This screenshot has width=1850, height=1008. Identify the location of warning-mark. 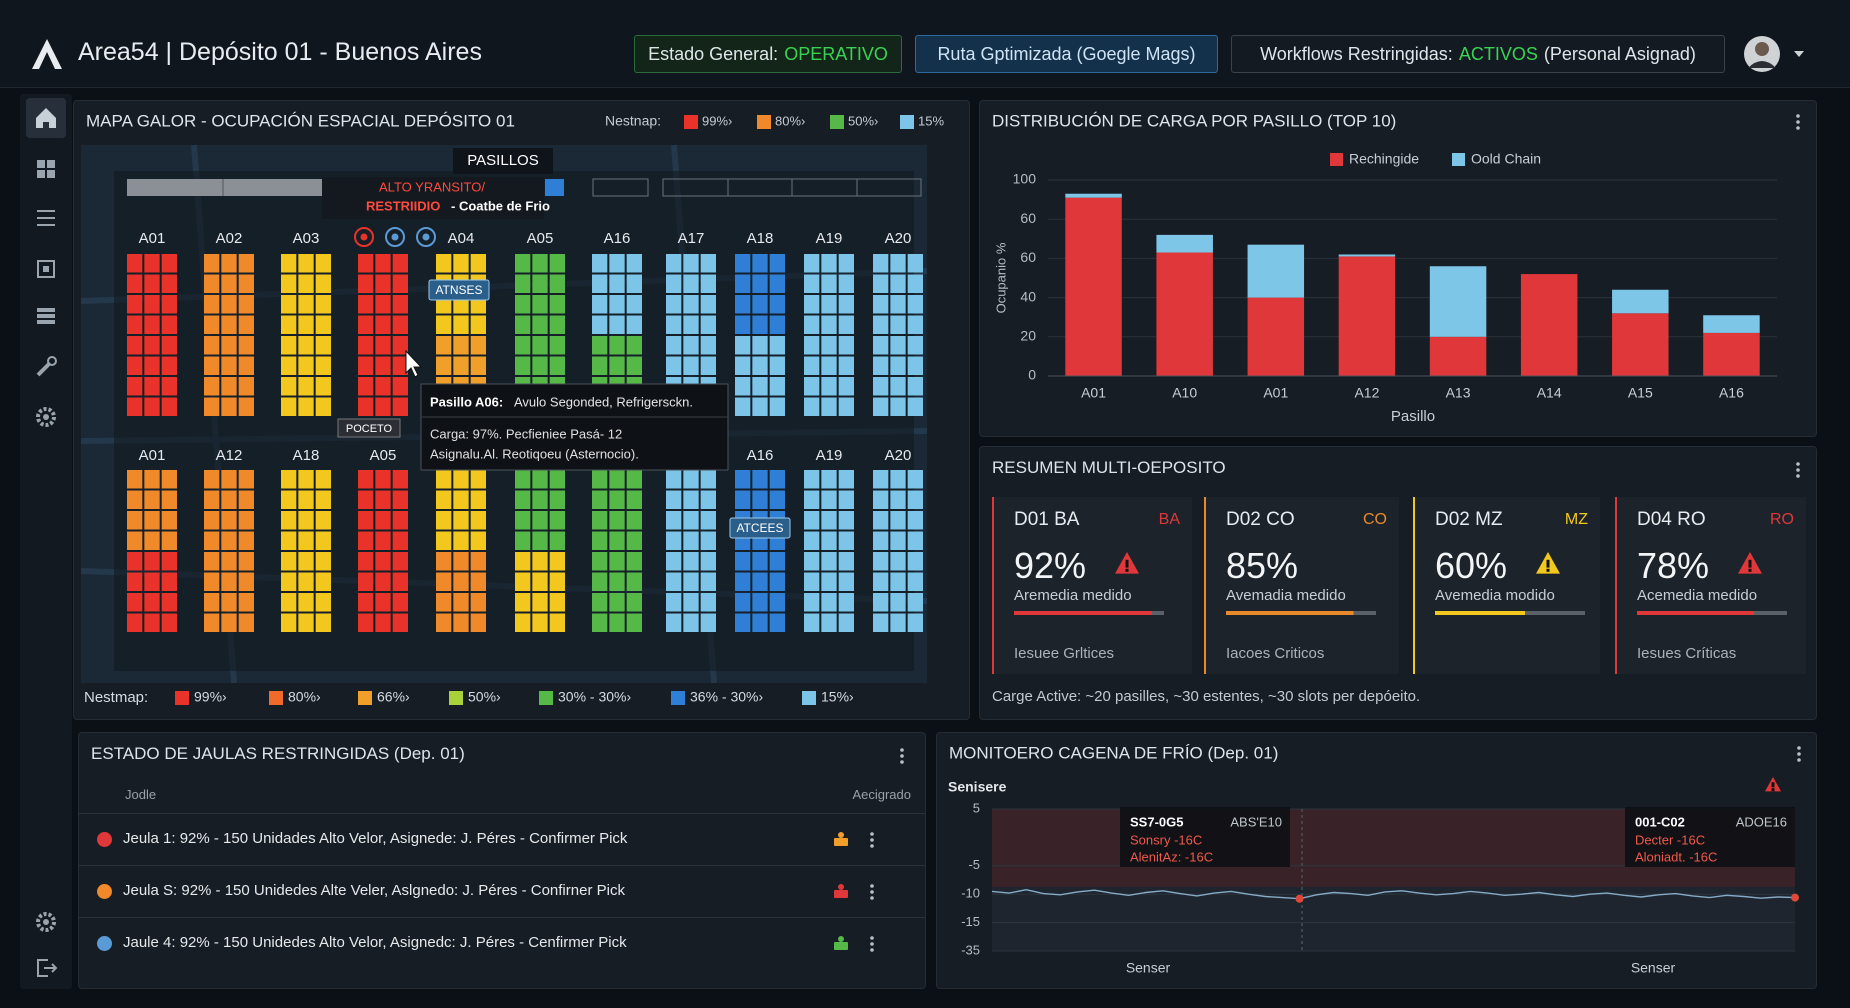
(1773, 790).